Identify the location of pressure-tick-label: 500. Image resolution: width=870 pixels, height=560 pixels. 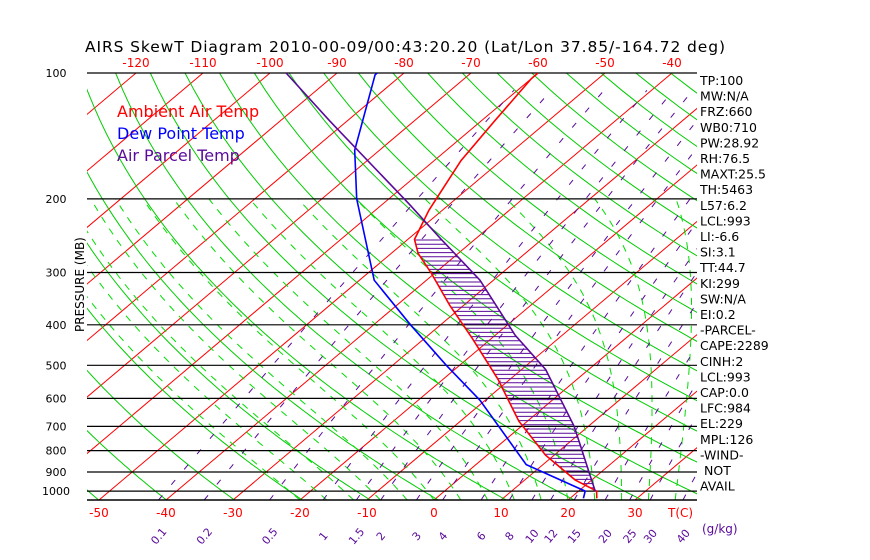
(56, 365).